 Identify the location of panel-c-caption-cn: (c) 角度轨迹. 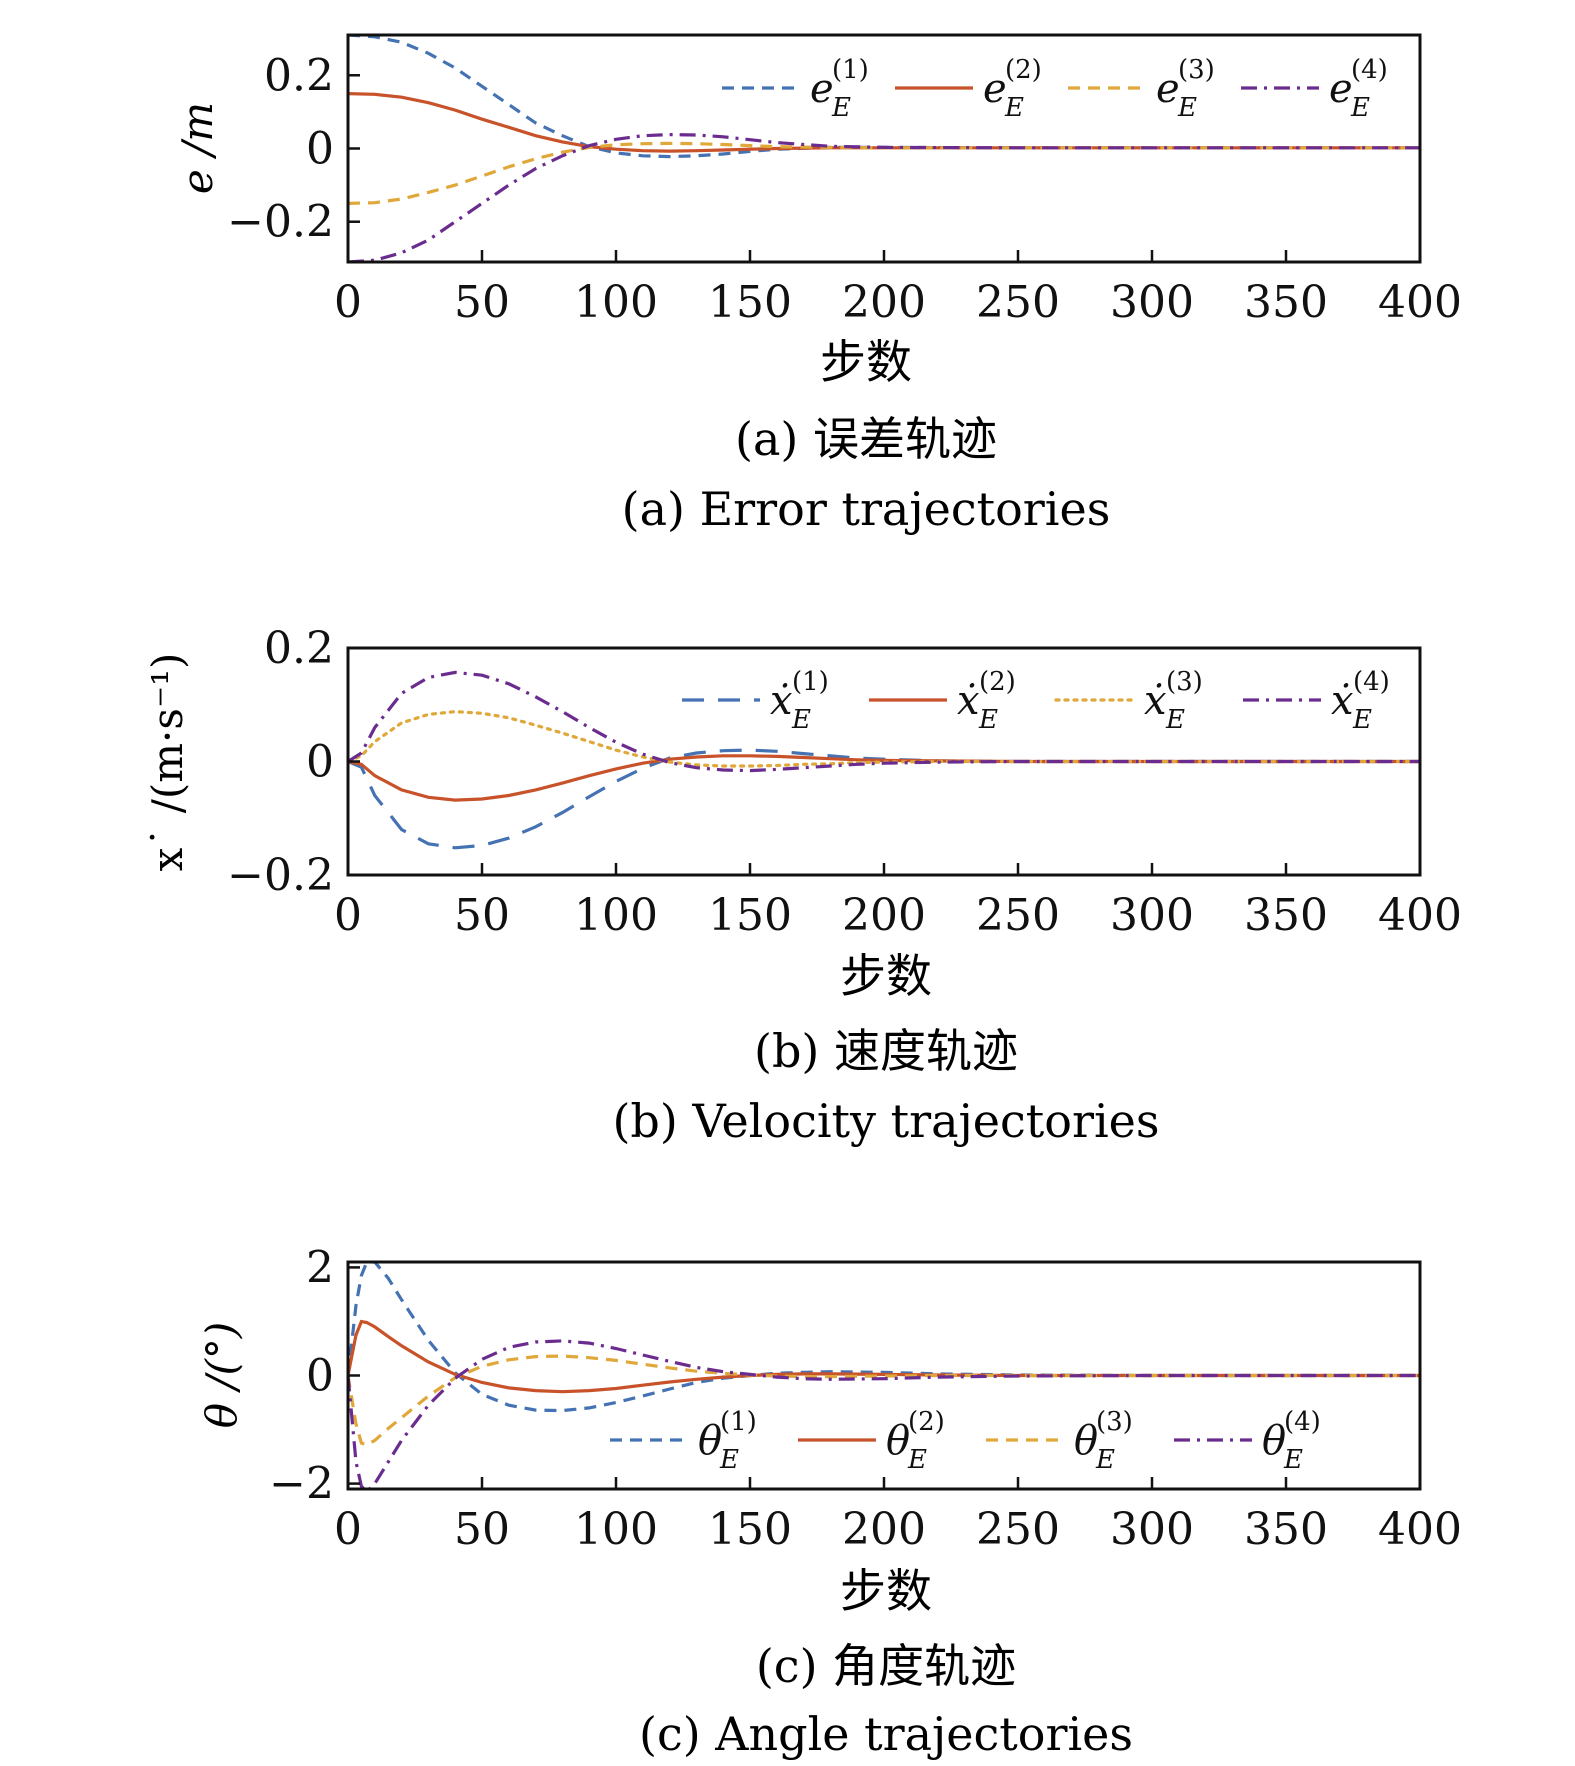
(886, 1666).